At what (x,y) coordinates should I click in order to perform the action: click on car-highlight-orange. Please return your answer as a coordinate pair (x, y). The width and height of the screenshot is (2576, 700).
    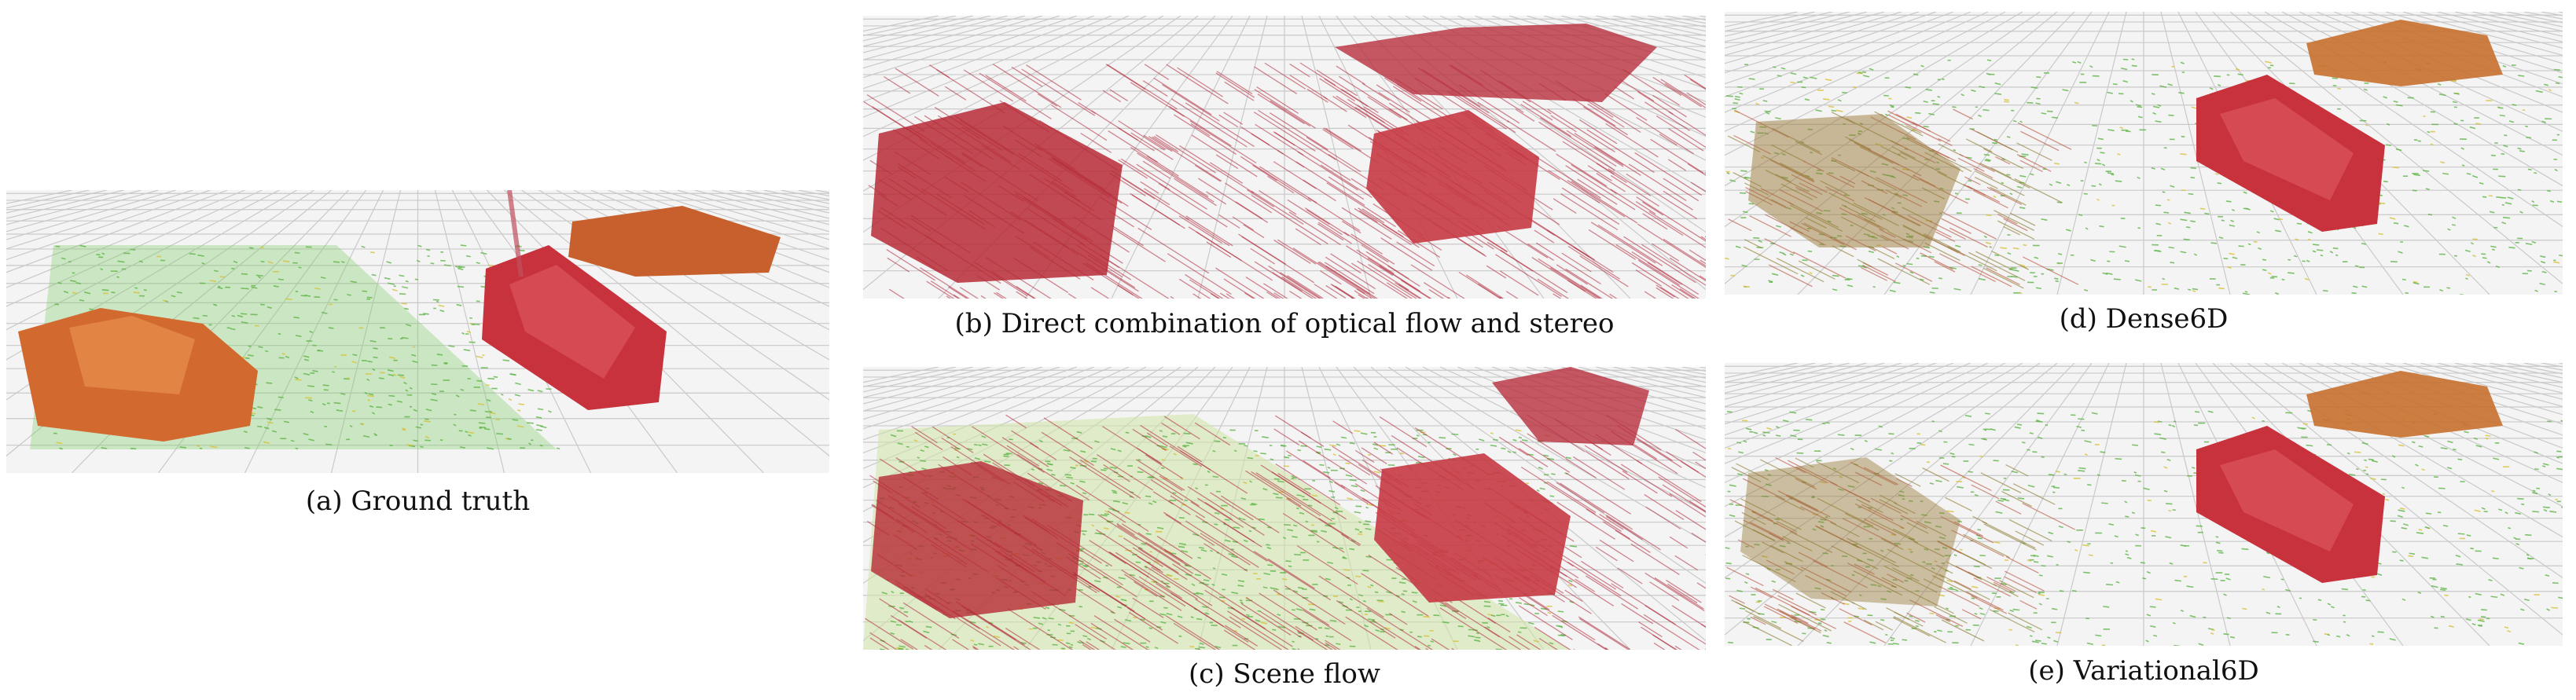
    Looking at the image, I should click on (132, 355).